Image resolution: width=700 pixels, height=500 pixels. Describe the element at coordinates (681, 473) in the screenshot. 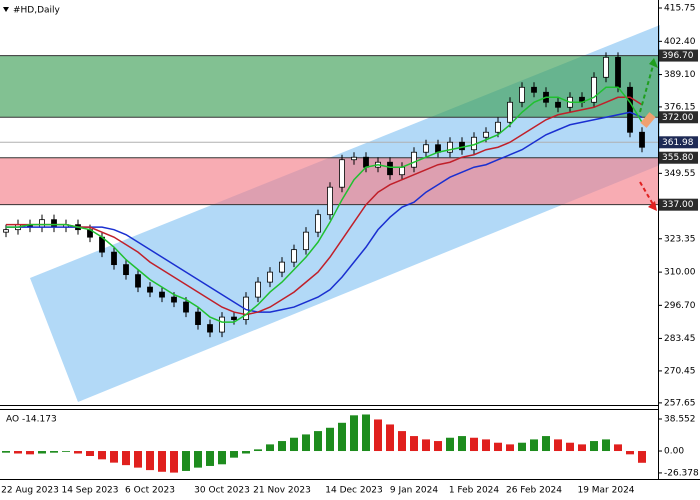

I see `y-tick-label: -26.378` at that location.